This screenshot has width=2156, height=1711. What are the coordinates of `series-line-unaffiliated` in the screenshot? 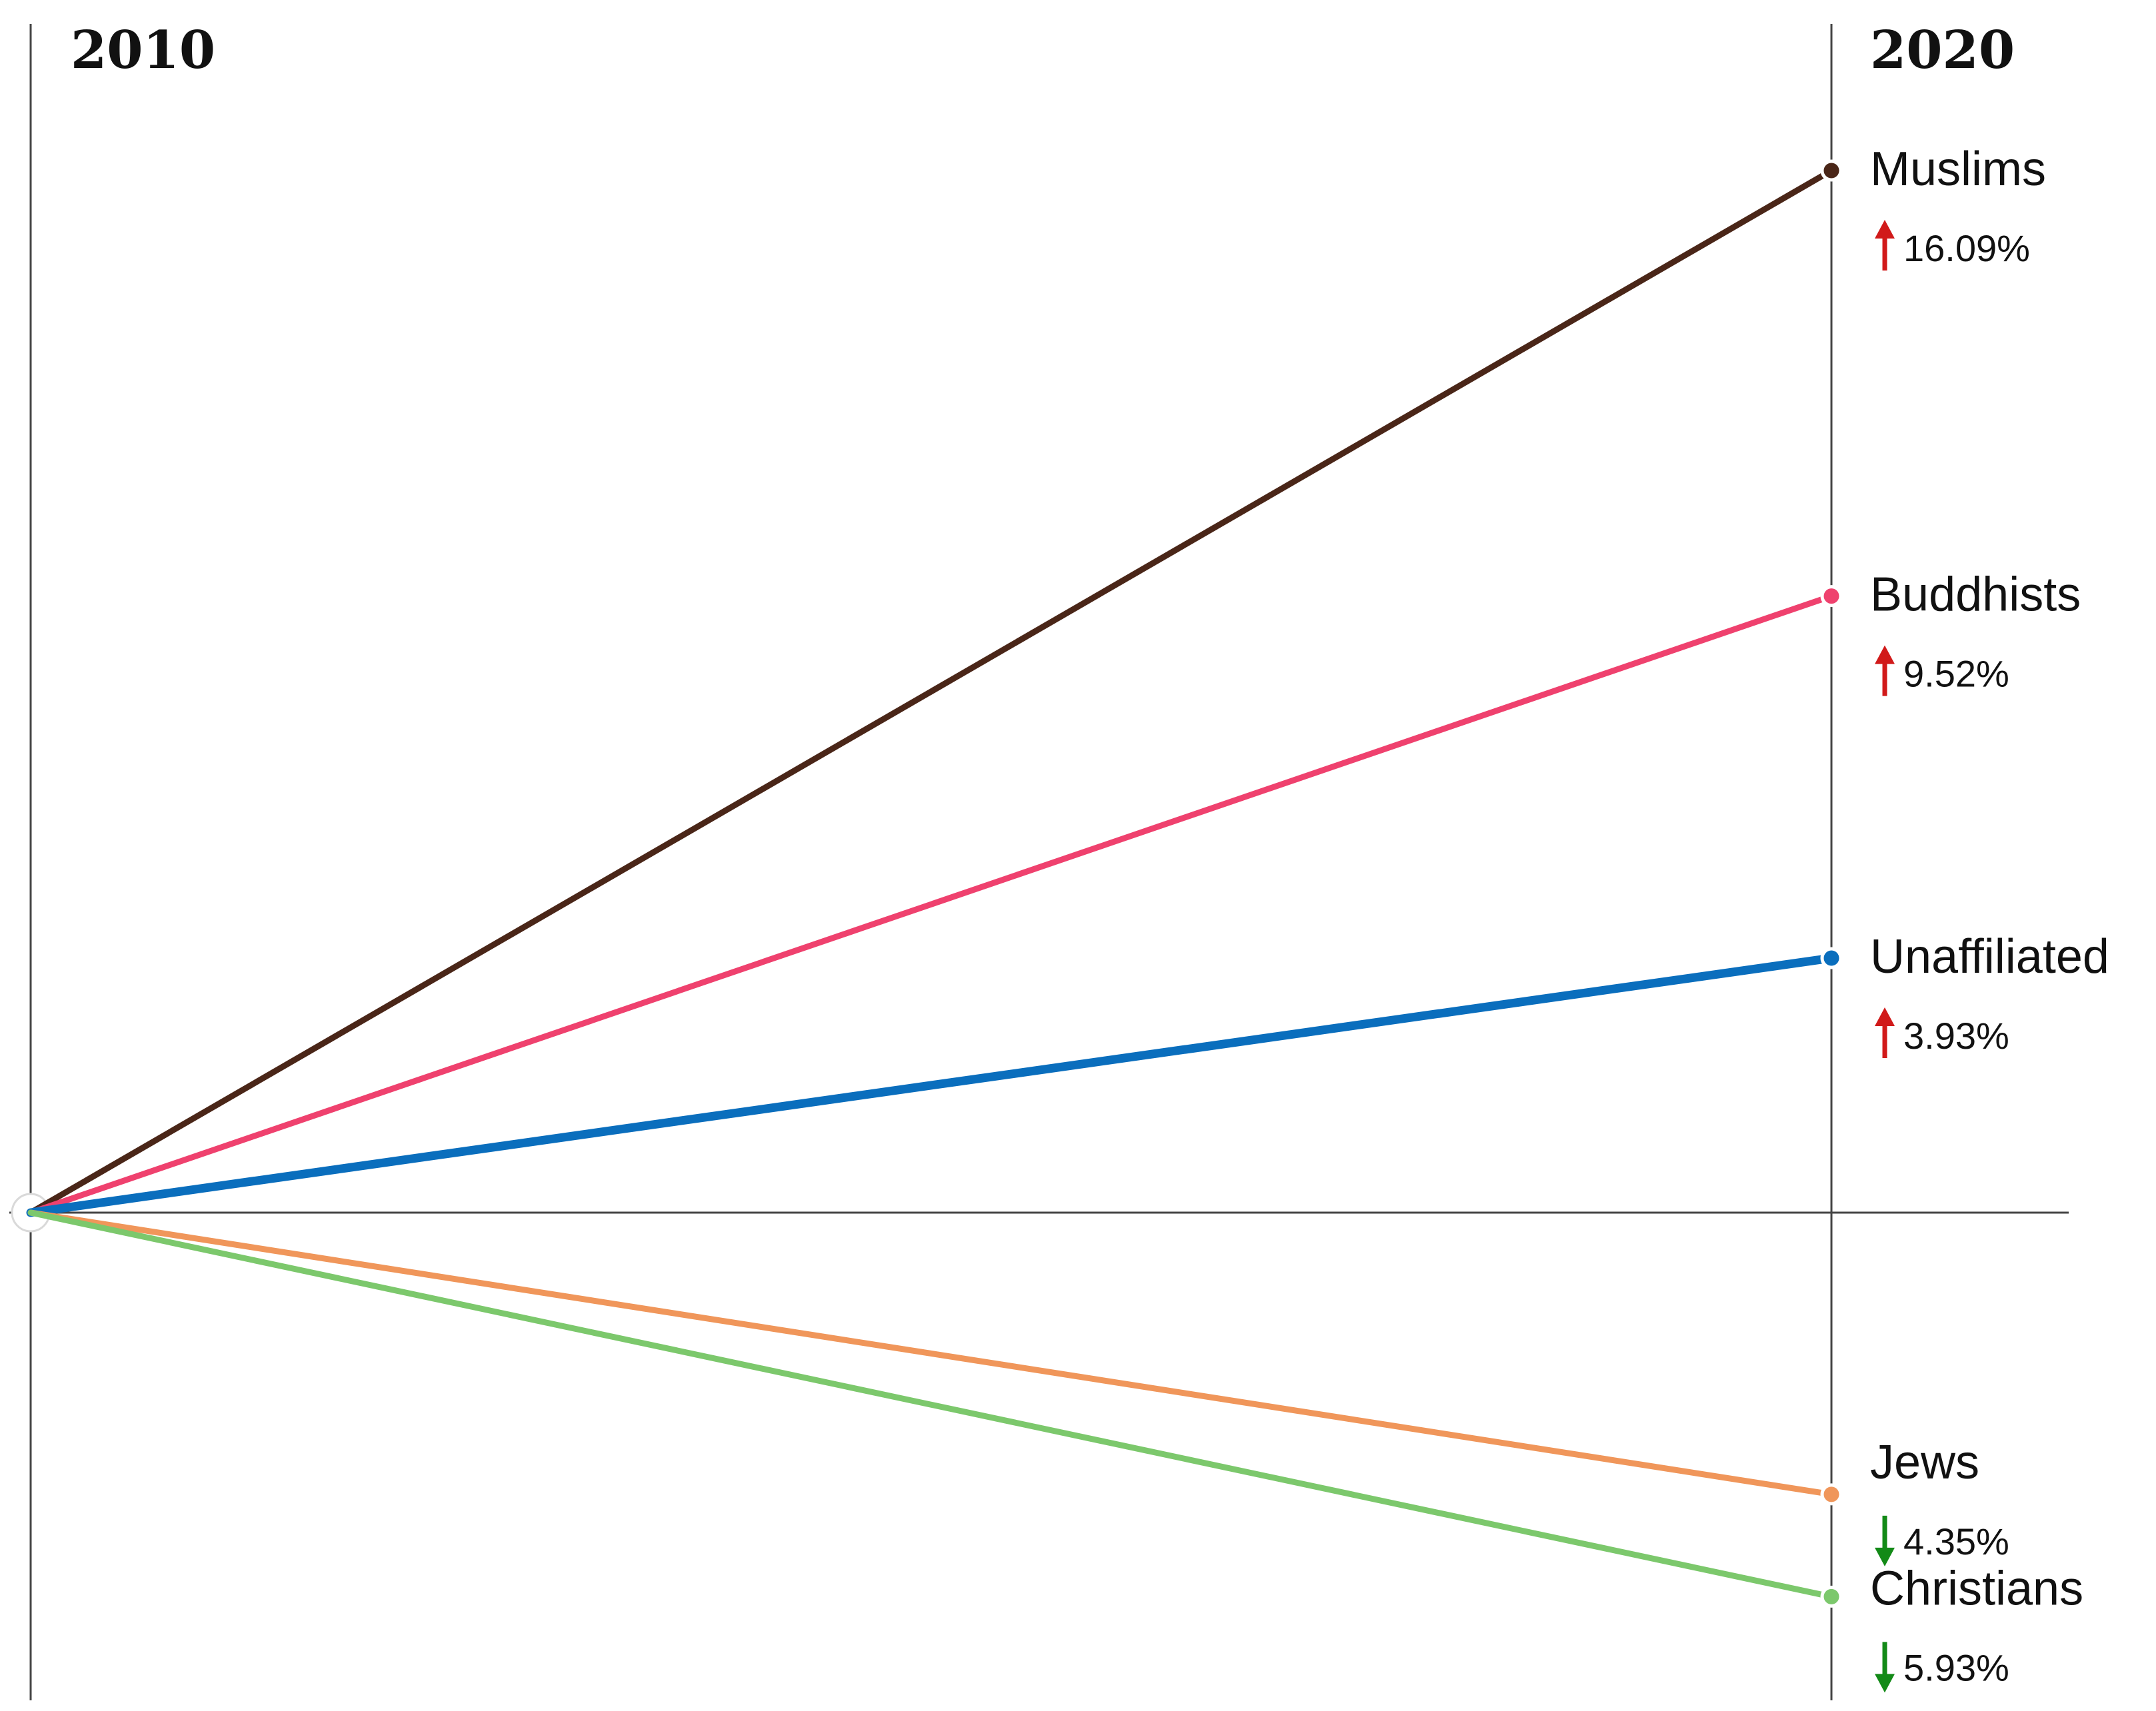 It's located at (931, 1085).